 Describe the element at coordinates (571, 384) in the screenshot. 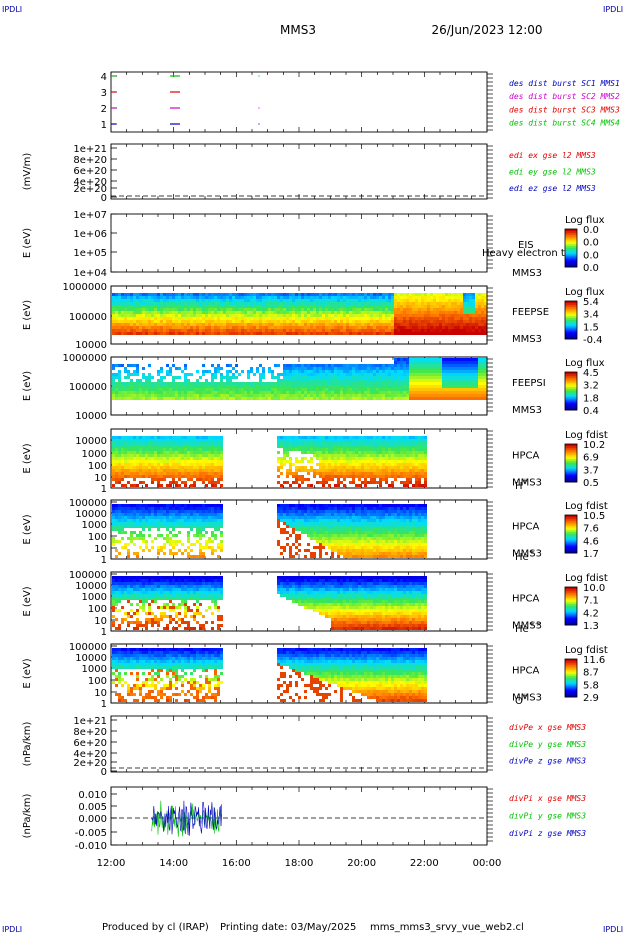

I see `colorbar-segment` at that location.